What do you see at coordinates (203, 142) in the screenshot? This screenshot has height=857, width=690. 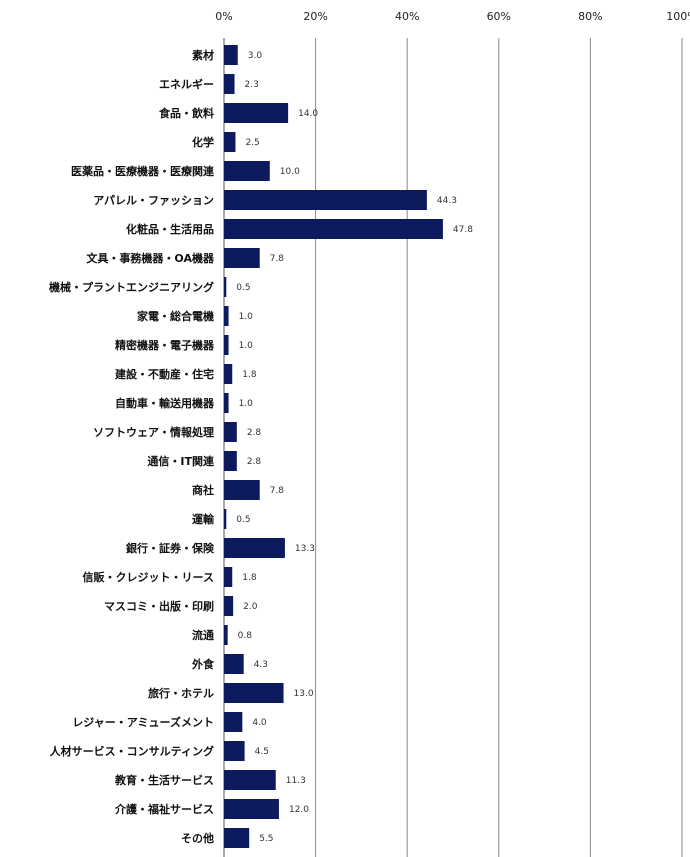 I see `category-label: 化学` at bounding box center [203, 142].